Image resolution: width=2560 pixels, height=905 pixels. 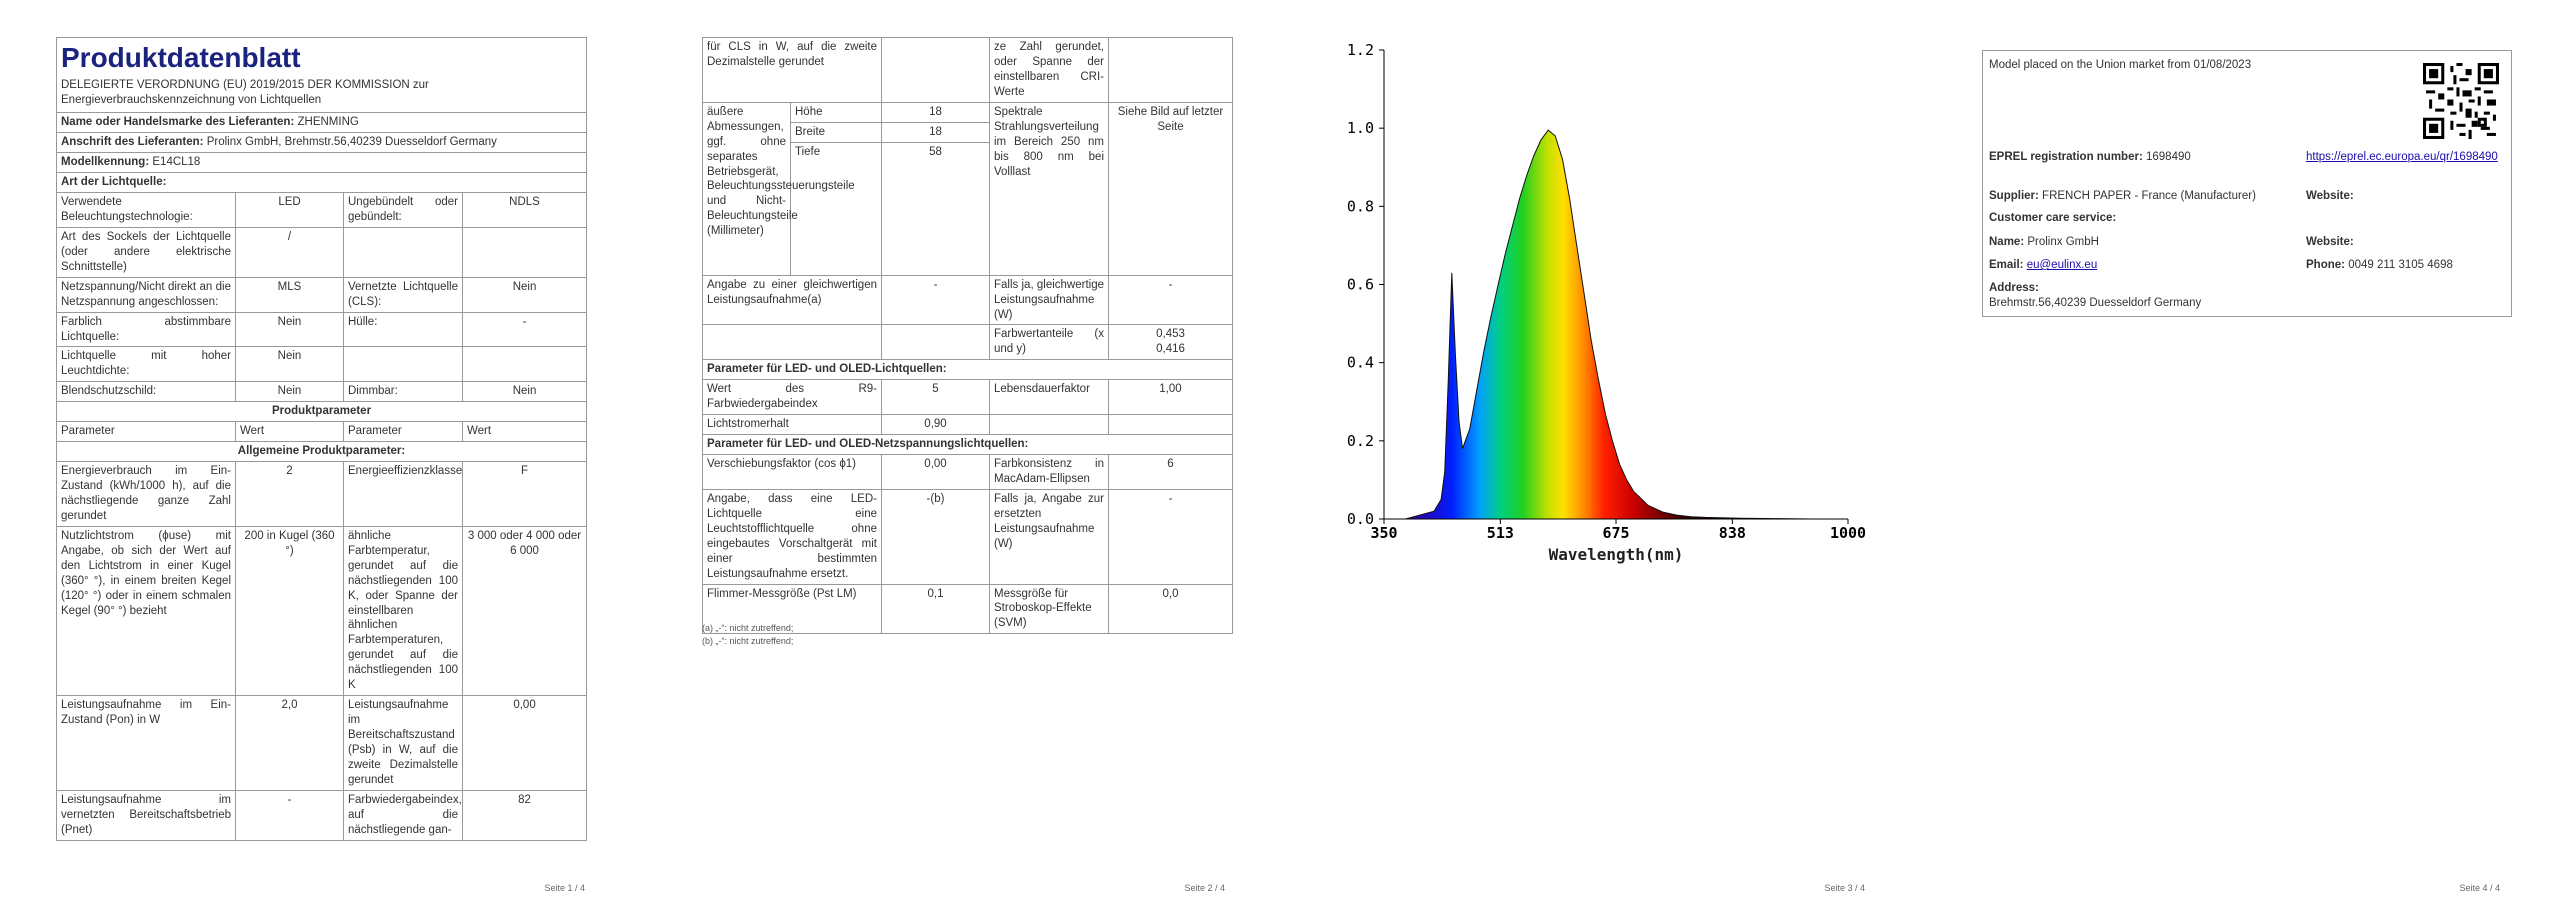 What do you see at coordinates (2095, 303) in the screenshot?
I see `address-value: Brehmstr.56,40239 Duesseldorf Germany` at bounding box center [2095, 303].